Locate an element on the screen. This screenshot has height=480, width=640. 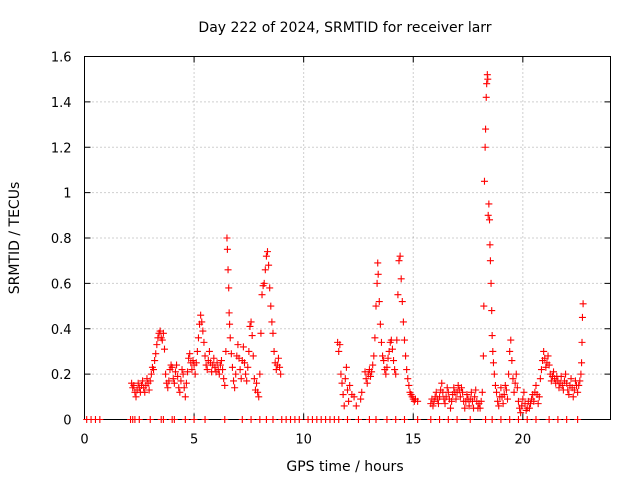
x-tick-label: 0 is located at coordinates (84, 440).